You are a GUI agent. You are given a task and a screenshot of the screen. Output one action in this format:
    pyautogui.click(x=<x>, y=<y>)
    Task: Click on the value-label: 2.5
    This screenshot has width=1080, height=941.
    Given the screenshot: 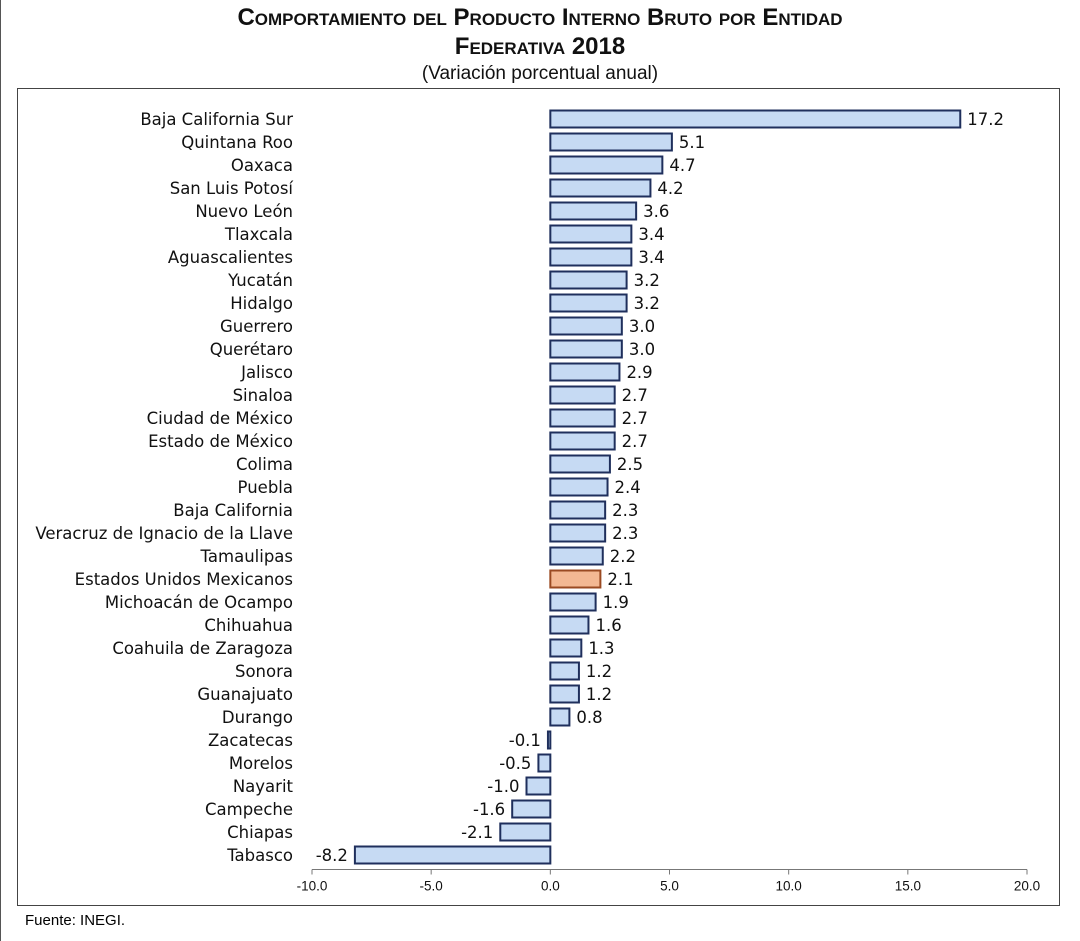 What is the action you would take?
    pyautogui.click(x=630, y=464)
    